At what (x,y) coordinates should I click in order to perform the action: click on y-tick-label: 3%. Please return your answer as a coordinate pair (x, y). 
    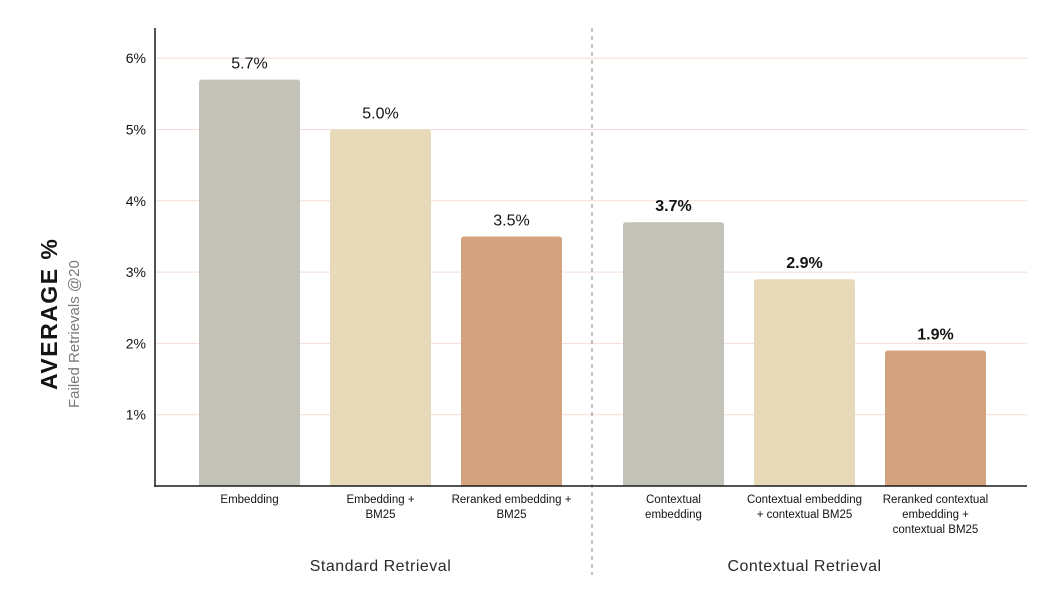
    Looking at the image, I should click on (136, 272).